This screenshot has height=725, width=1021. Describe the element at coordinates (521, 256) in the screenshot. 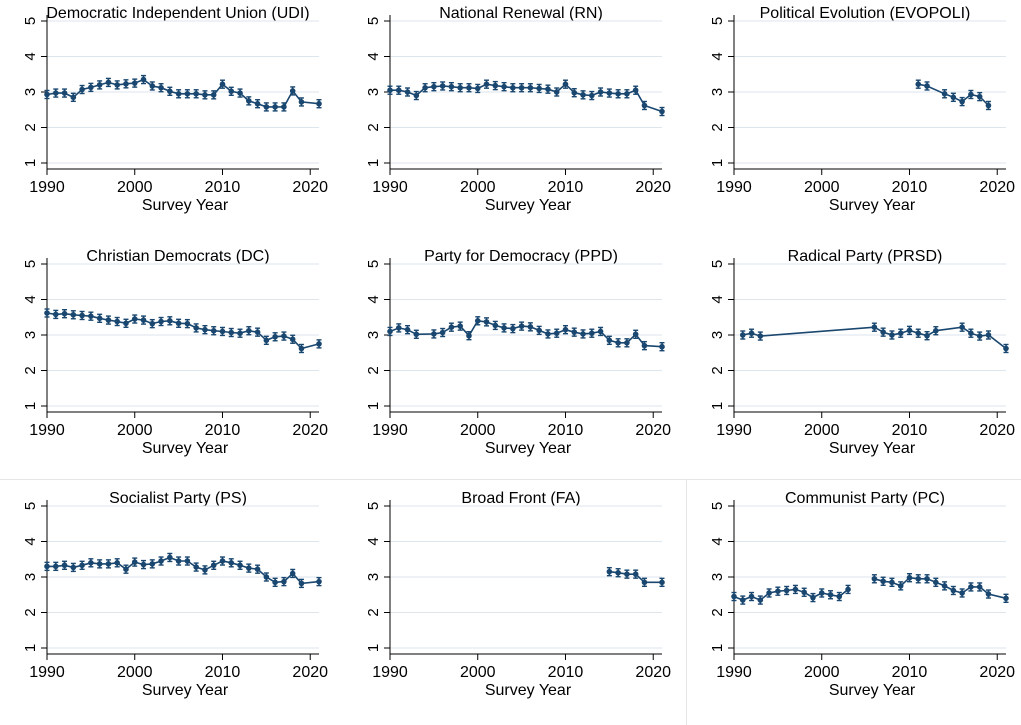

I see `chart-title: Party for Democracy (PPD)` at that location.